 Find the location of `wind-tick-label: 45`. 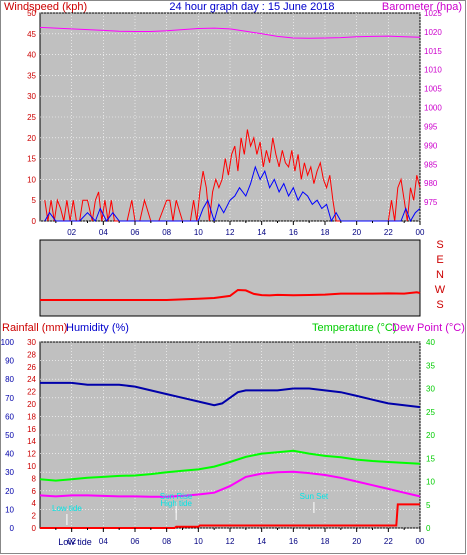

wind-tick-label: 45 is located at coordinates (31, 34).